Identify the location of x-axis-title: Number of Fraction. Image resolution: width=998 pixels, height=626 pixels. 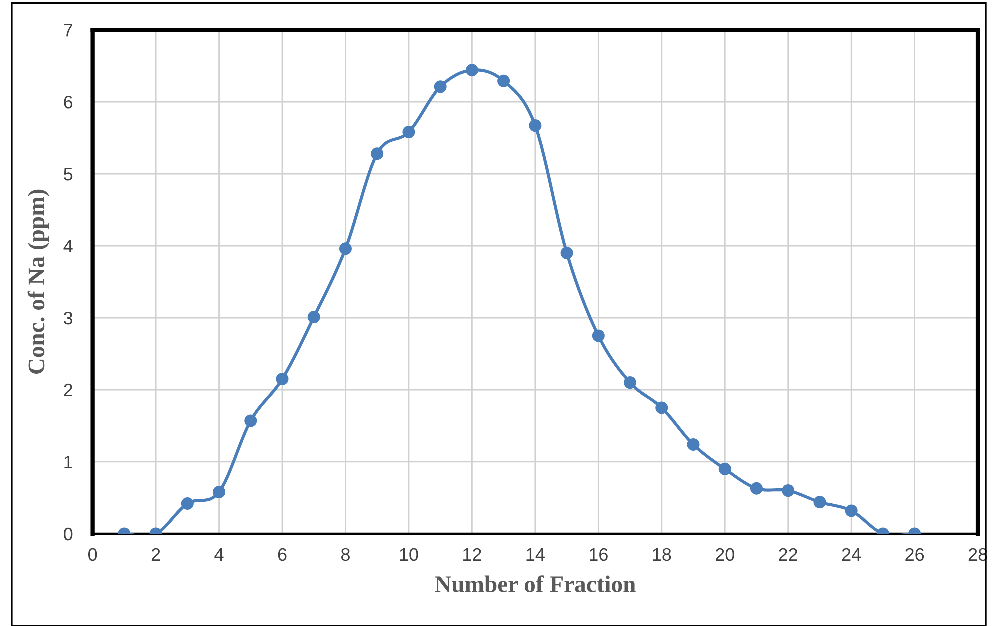
(535, 584).